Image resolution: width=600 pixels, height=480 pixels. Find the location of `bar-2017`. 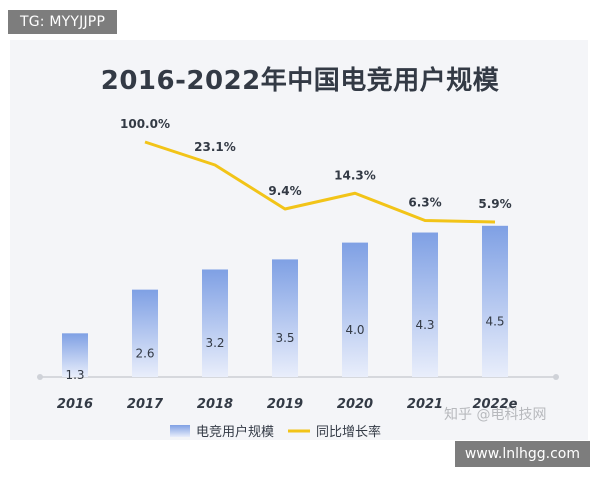

bar-2017 is located at coordinates (145, 333).